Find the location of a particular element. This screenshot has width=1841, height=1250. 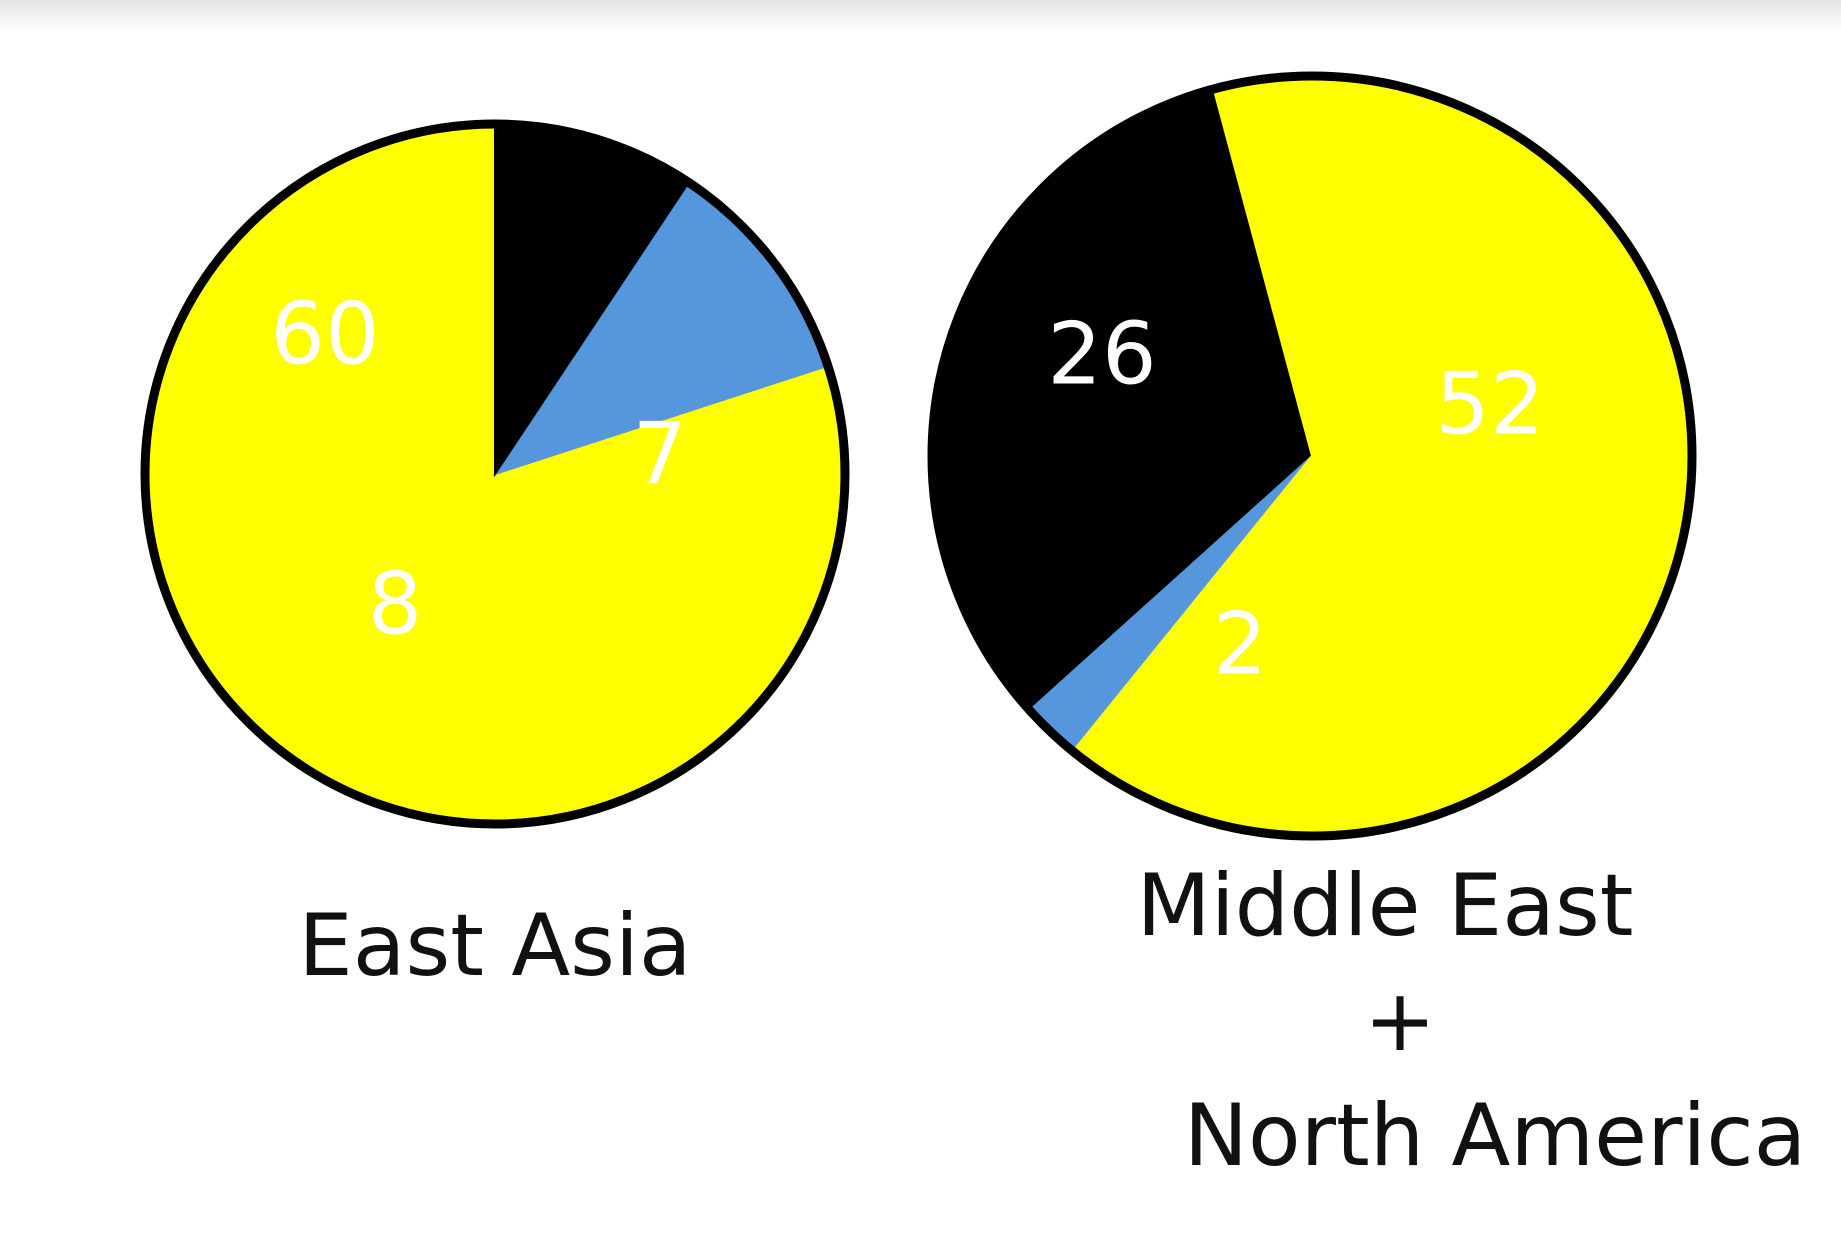

slice-label-me-na-2: 2 is located at coordinates (1240, 644).